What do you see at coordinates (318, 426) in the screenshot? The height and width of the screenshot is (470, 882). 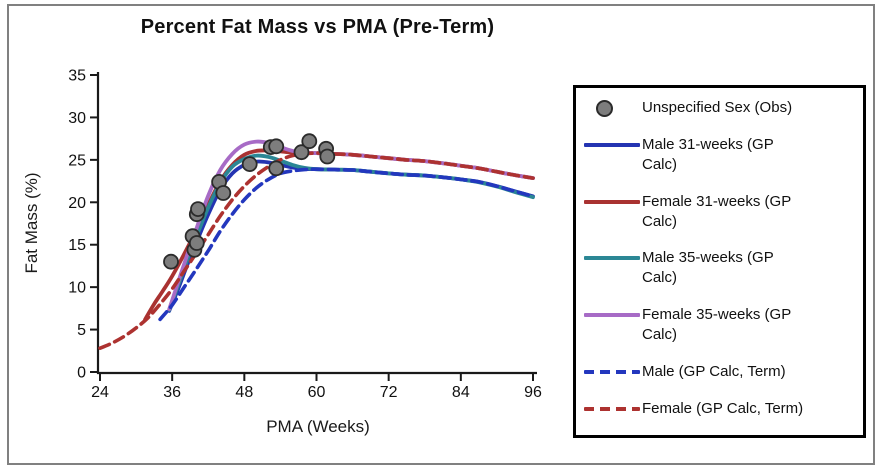 I see `x-axis-label: PMA (Weeks)` at bounding box center [318, 426].